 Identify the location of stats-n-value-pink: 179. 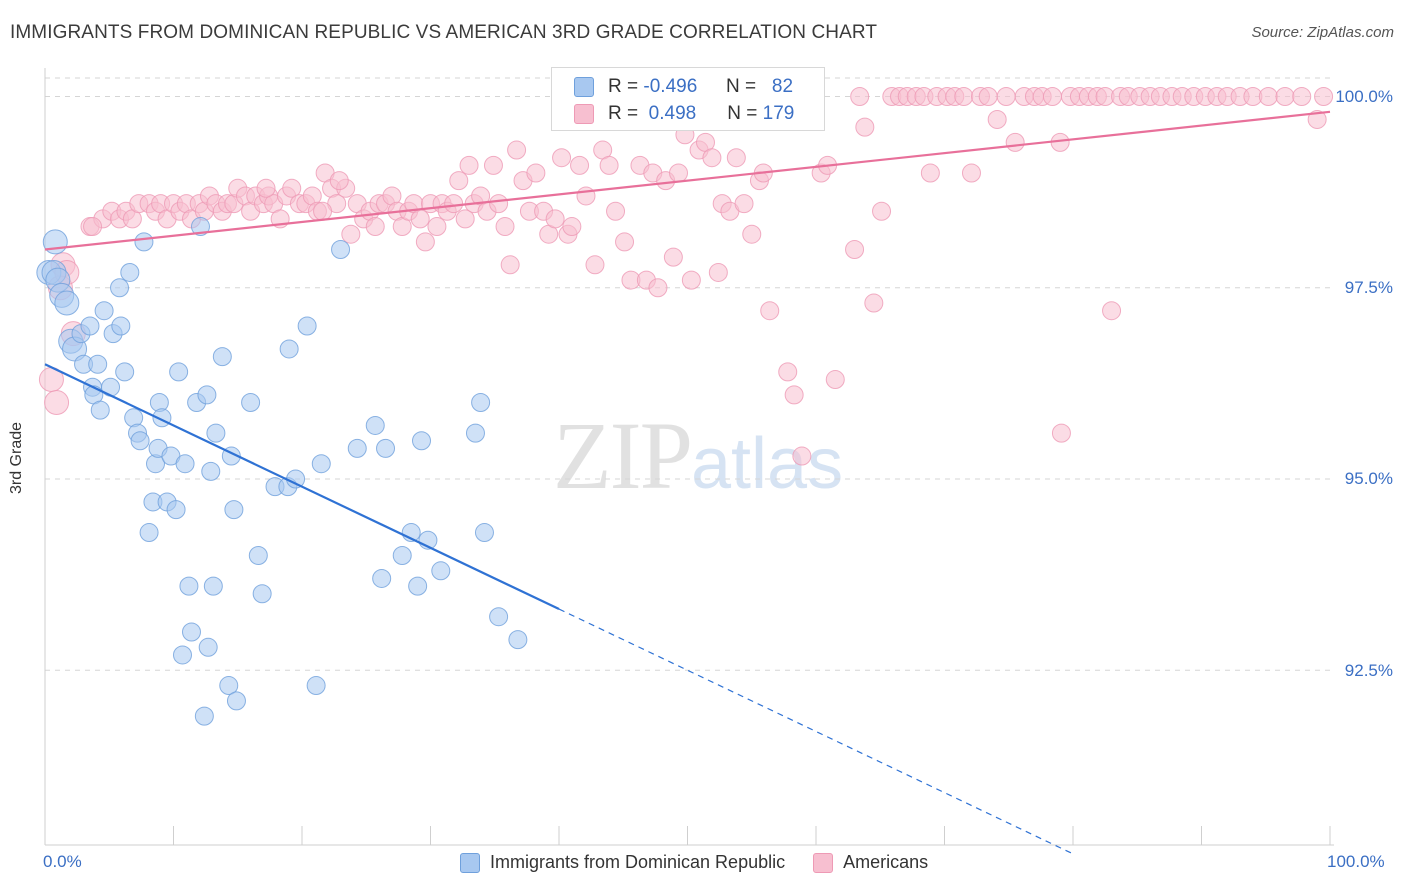
(778, 113).